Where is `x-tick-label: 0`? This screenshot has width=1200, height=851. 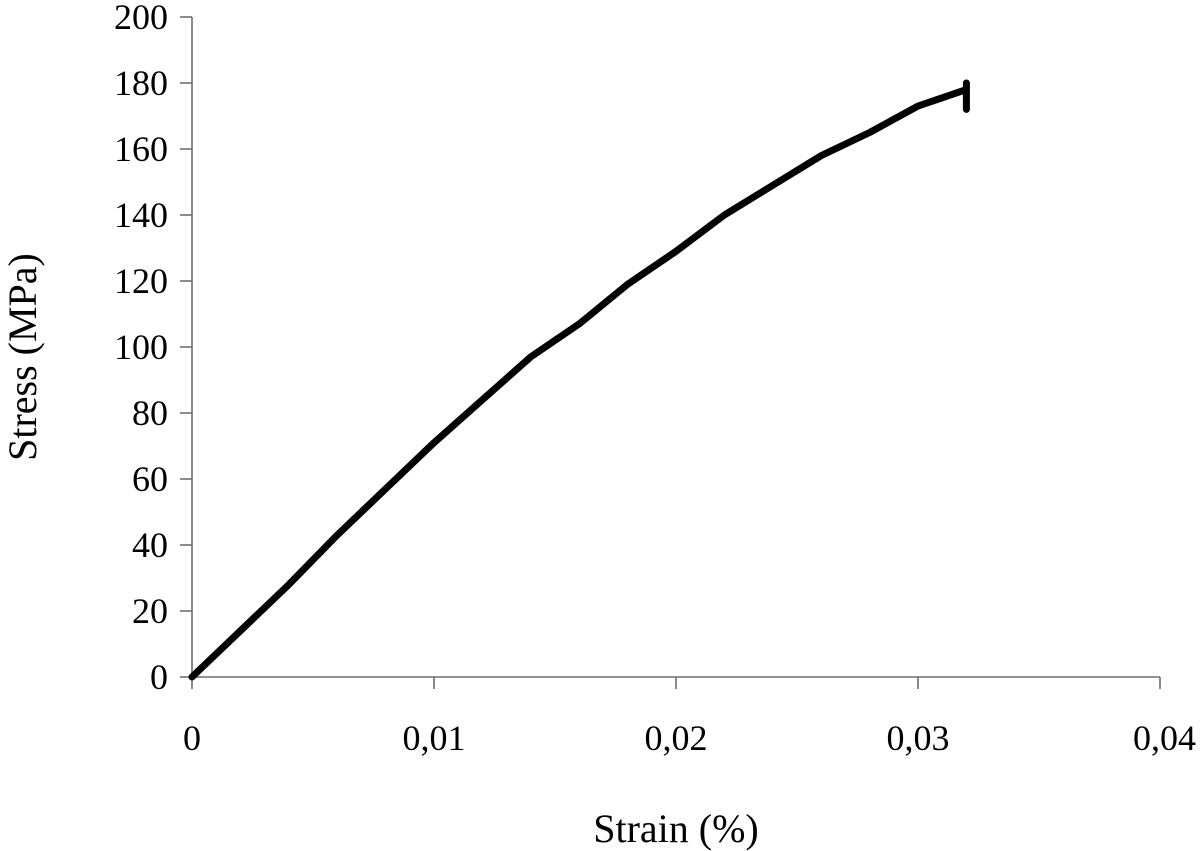 x-tick-label: 0 is located at coordinates (192, 738).